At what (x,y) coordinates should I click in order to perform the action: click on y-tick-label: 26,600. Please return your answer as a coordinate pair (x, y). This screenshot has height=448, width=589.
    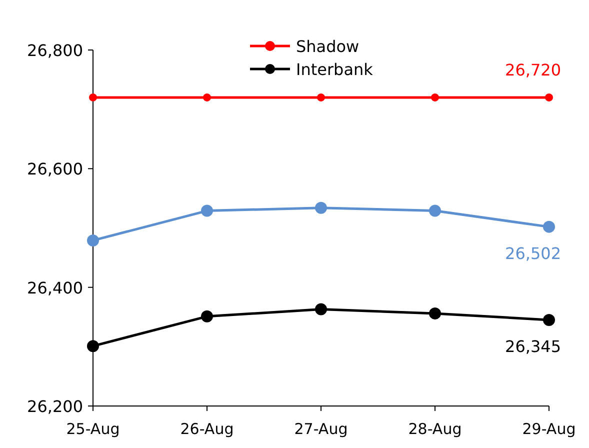
    Looking at the image, I should click on (55, 169).